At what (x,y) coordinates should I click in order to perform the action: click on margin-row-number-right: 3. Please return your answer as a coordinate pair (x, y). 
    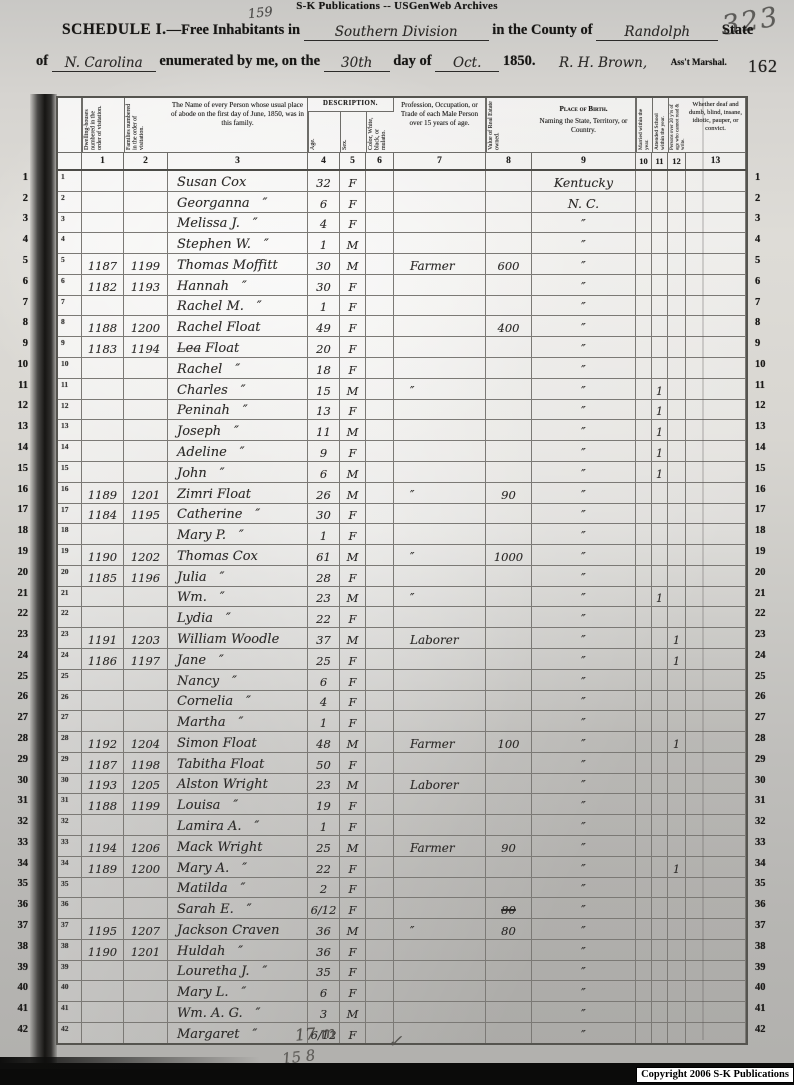
    Looking at the image, I should click on (758, 219).